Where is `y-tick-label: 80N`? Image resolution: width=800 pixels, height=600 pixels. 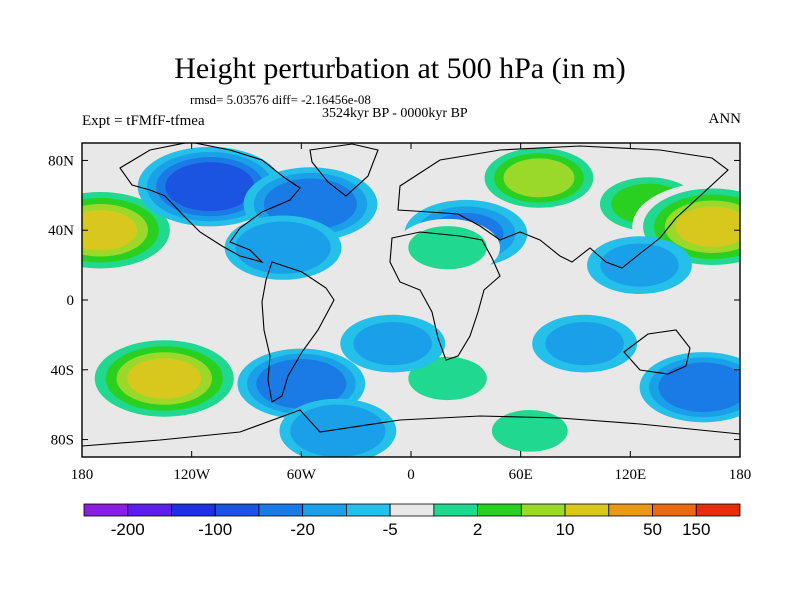
y-tick-label: 80N is located at coordinates (61, 161).